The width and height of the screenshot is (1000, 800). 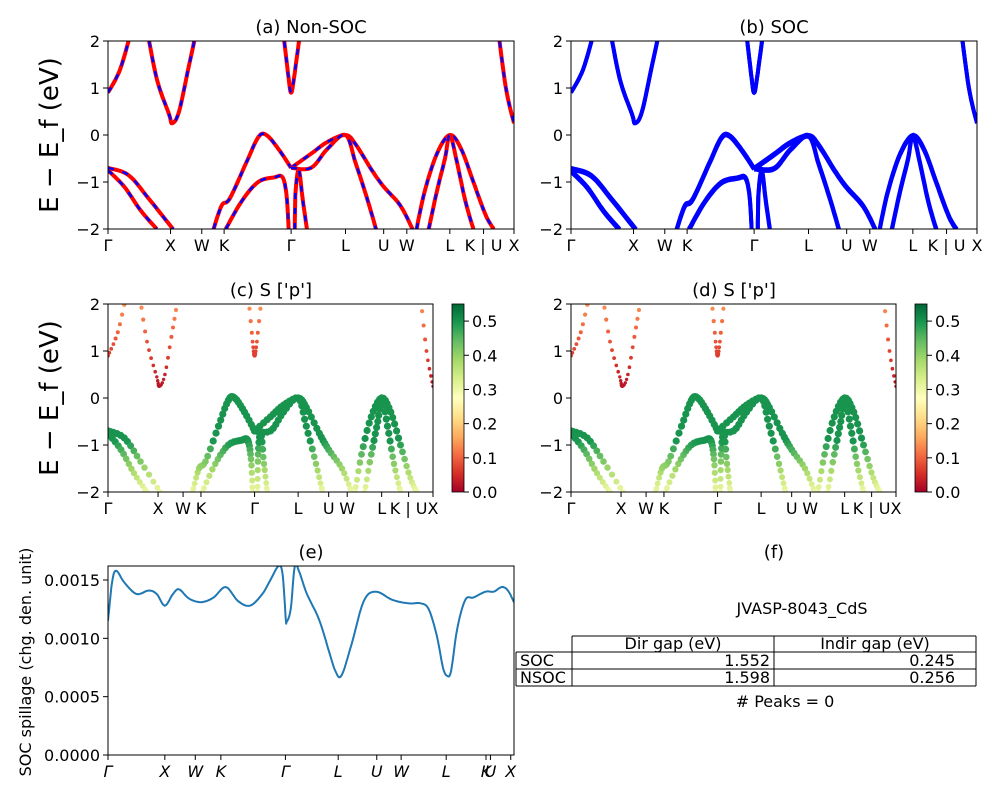 What do you see at coordinates (72, 638) in the screenshot?
I see `ytick-label: 0.0010` at bounding box center [72, 638].